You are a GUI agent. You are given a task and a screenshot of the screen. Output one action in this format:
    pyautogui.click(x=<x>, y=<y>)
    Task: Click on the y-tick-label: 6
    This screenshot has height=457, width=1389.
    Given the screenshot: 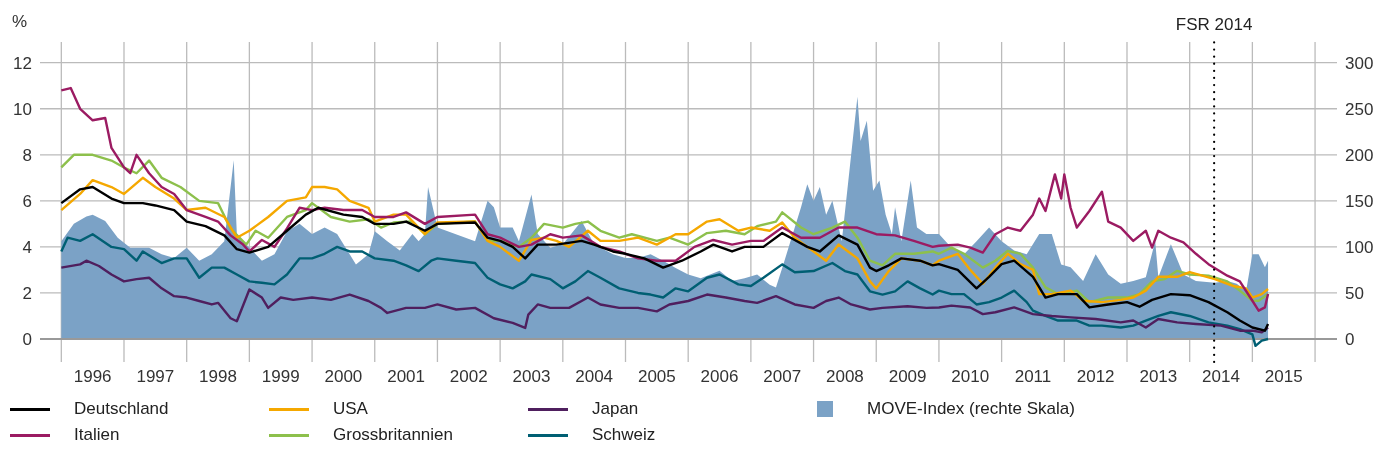 What is the action you would take?
    pyautogui.click(x=27, y=201)
    